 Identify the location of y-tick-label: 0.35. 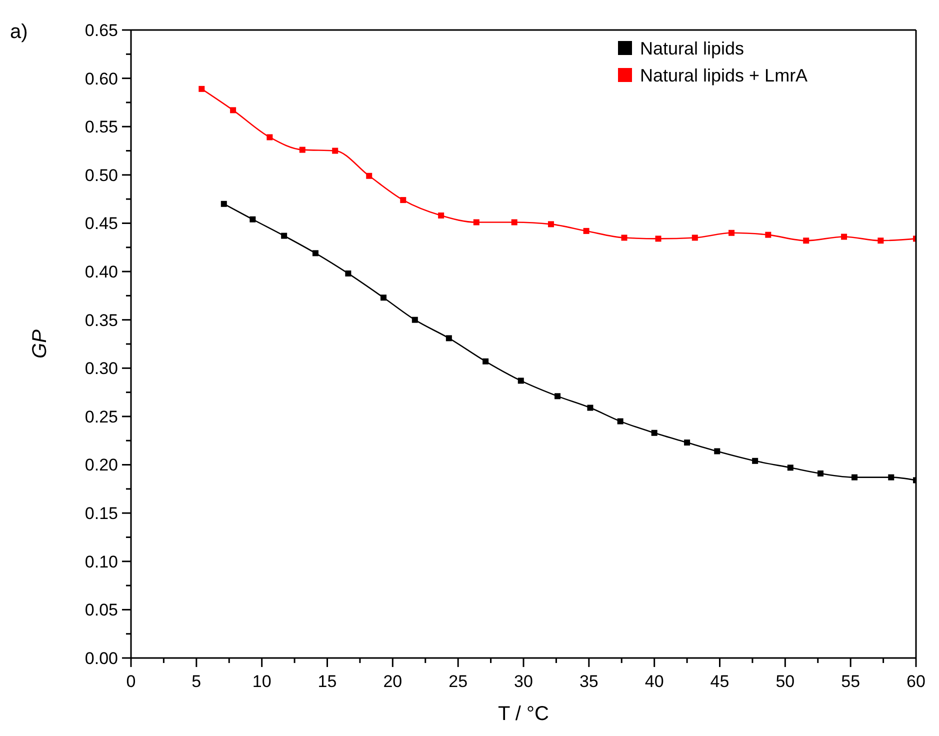
(101, 320).